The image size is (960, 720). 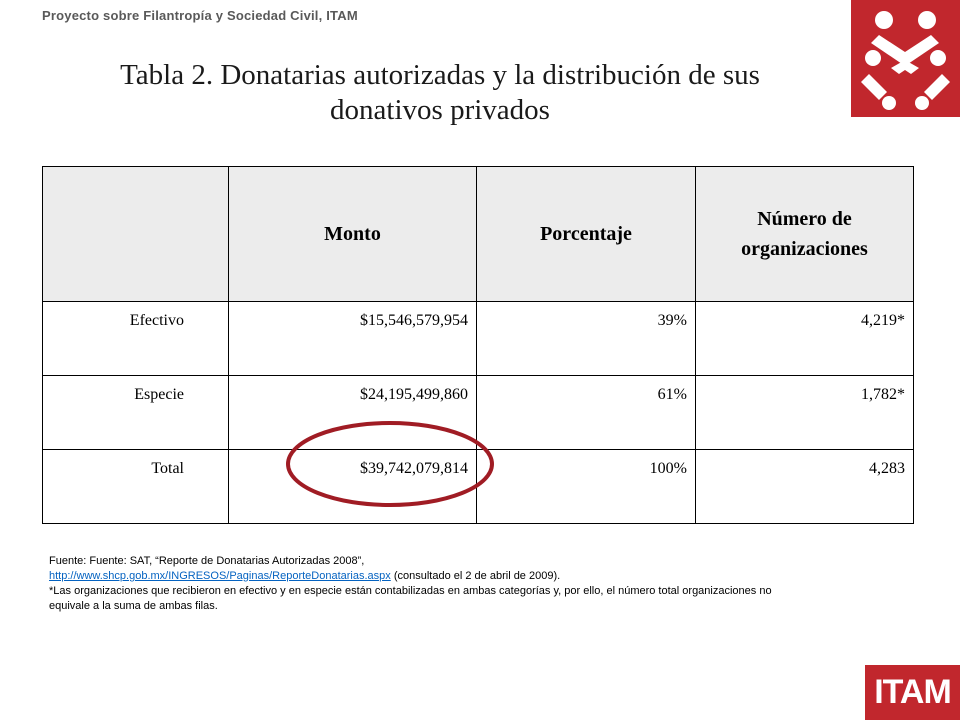 I want to click on table-row: Efectivo $15,546,579,954 39% 4,219*, so click(x=478, y=338).